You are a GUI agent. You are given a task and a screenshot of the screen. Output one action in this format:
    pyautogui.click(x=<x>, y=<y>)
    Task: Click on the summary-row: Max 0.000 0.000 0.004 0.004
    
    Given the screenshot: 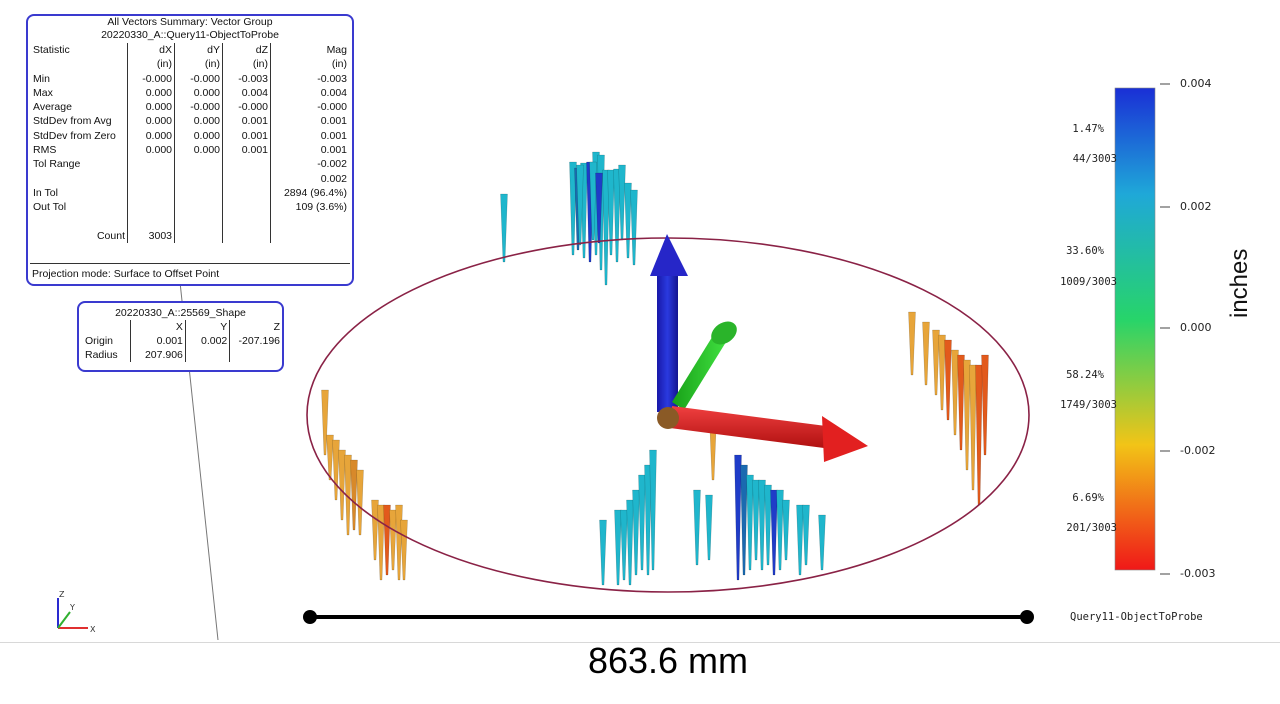 What is the action you would take?
    pyautogui.click(x=191, y=93)
    